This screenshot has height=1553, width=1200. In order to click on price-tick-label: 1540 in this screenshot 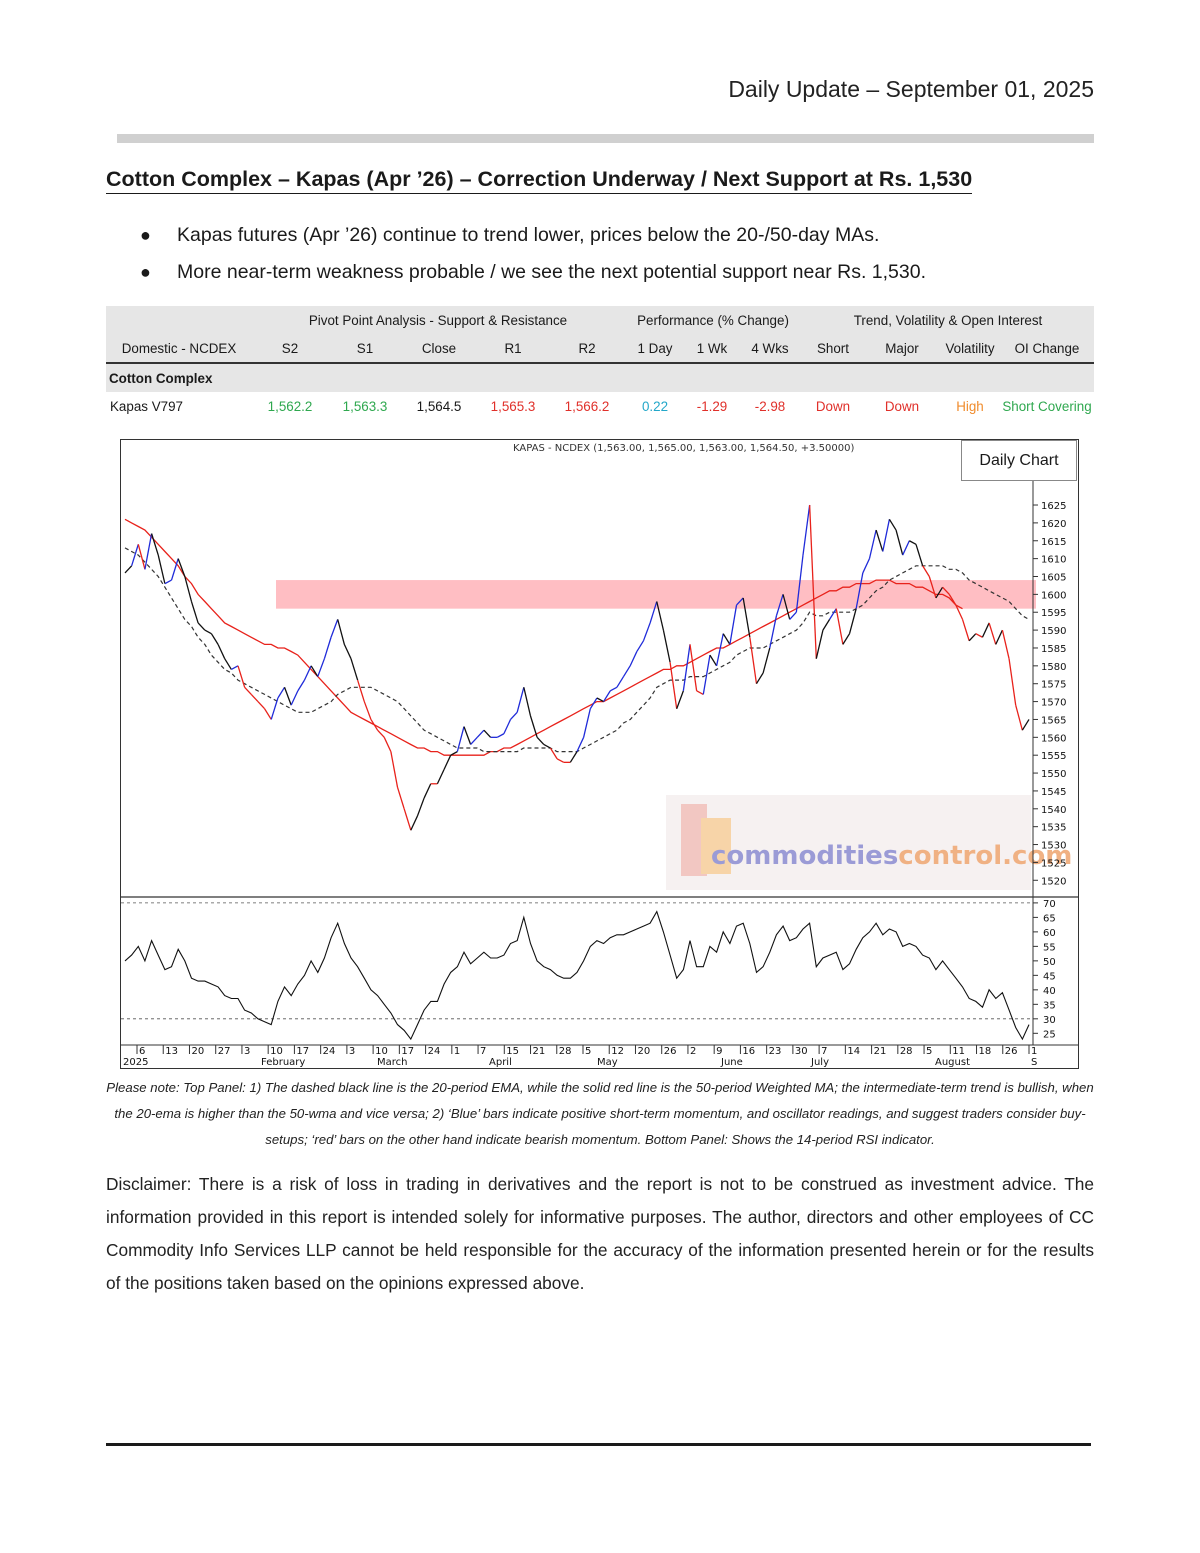, I will do `click(1053, 810)`.